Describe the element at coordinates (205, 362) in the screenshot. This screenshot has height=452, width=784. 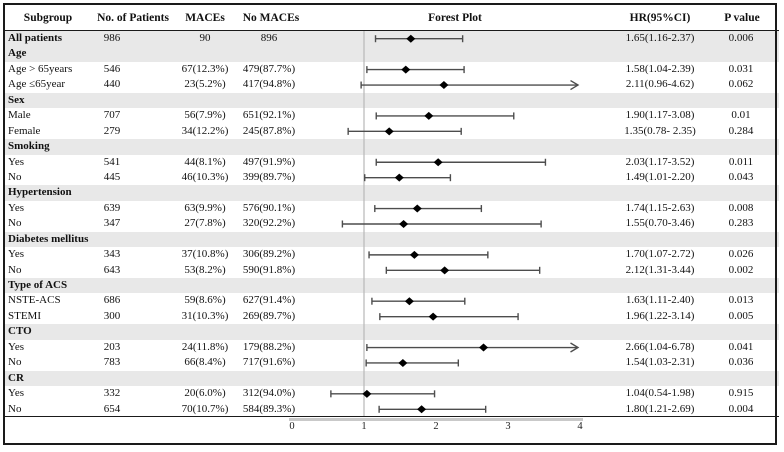
I see `maces-value: 66(8.4%)` at that location.